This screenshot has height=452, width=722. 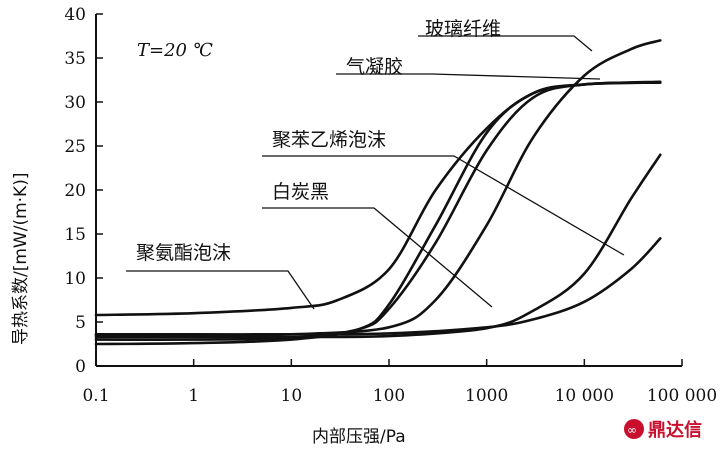 What do you see at coordinates (80, 323) in the screenshot?
I see `y-tick-label: 5` at bounding box center [80, 323].